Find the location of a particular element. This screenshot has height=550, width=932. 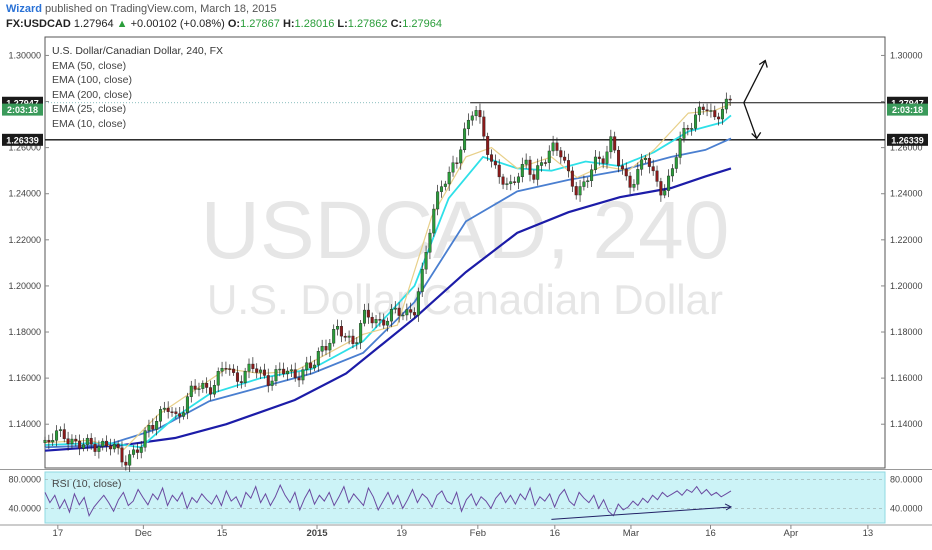

legend-ema-25: EMA (25, close) is located at coordinates (89, 109).